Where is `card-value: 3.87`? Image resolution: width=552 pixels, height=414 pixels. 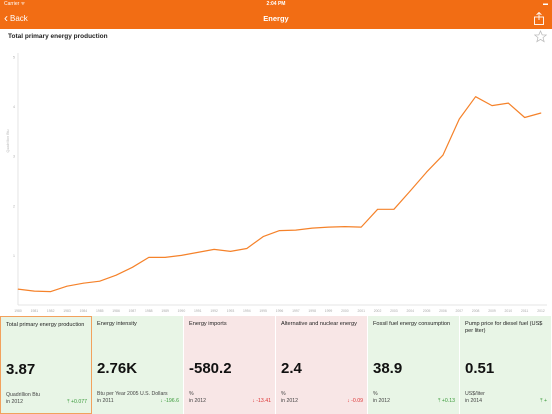
card-value: 3.87 is located at coordinates (21, 369).